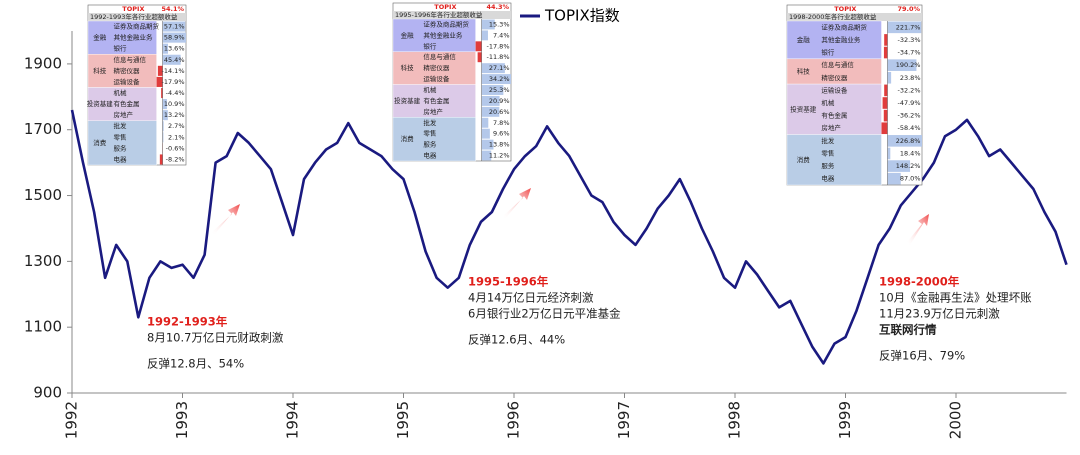  What do you see at coordinates (919, 282) in the screenshot?
I see `annotation-title: 1998-2000年` at bounding box center [919, 282].